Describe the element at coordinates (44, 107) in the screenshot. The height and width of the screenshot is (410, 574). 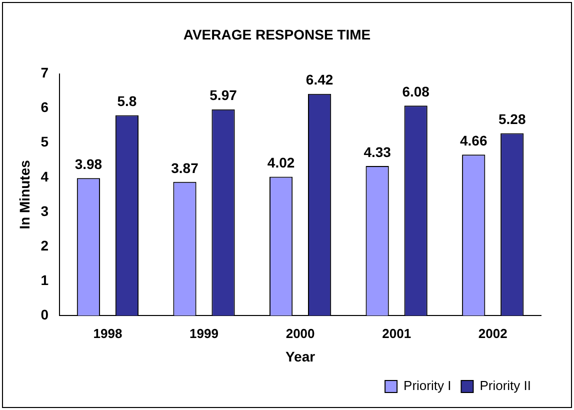
I see `y-tick-label: 6` at that location.